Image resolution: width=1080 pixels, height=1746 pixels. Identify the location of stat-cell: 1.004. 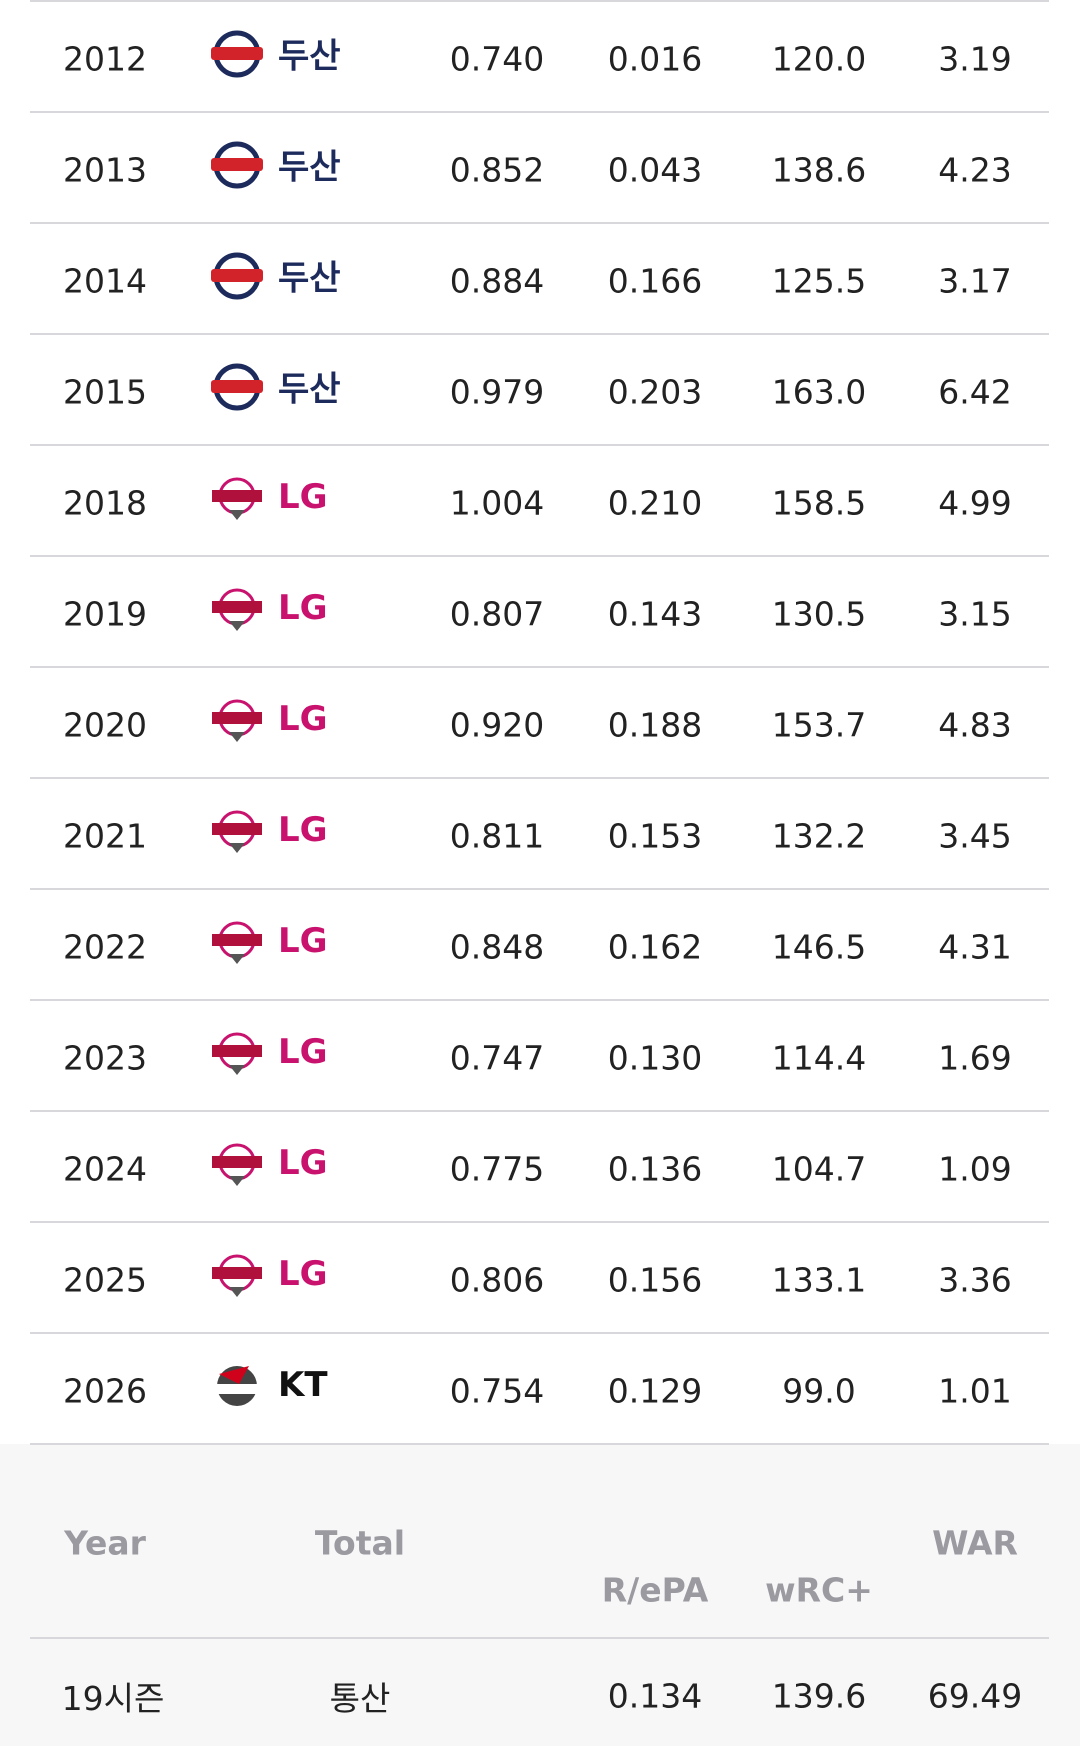
(497, 503).